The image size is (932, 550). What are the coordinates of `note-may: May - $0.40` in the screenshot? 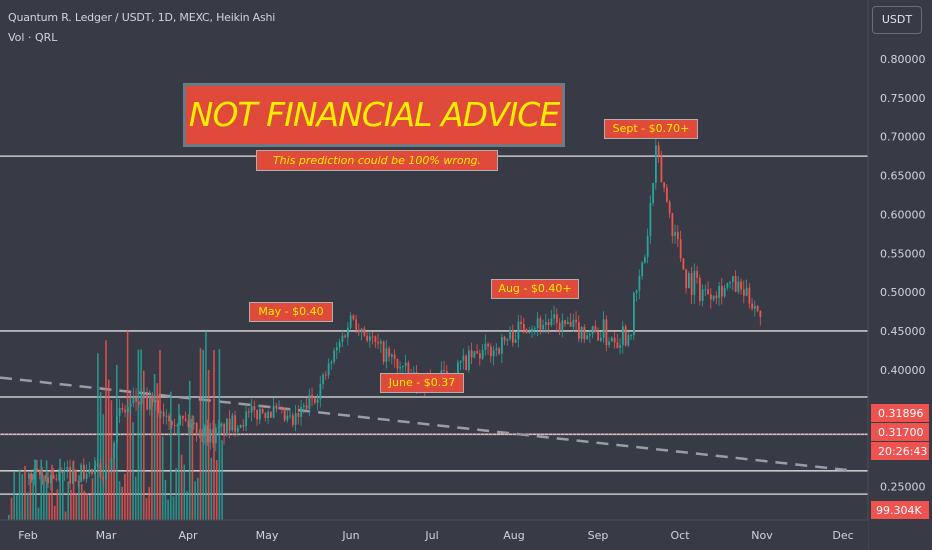 It's located at (291, 312).